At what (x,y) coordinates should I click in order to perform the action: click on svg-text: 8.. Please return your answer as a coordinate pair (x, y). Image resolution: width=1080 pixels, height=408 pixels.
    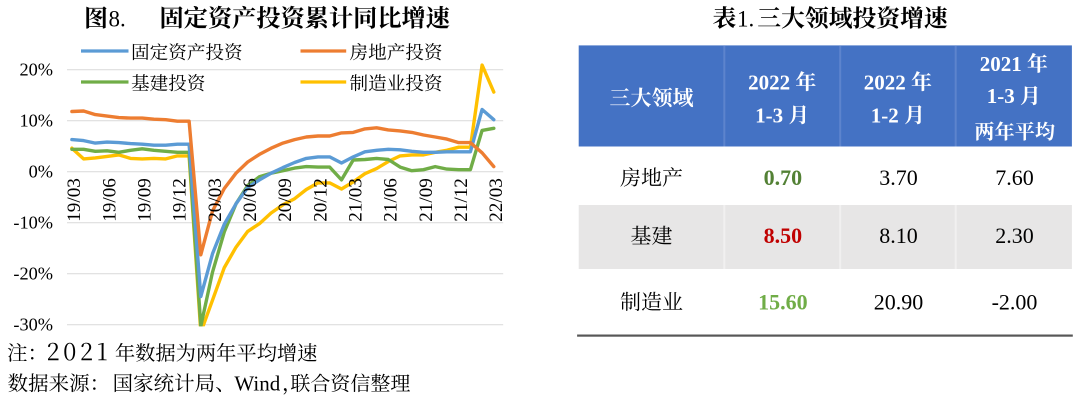
    Looking at the image, I should click on (117, 19).